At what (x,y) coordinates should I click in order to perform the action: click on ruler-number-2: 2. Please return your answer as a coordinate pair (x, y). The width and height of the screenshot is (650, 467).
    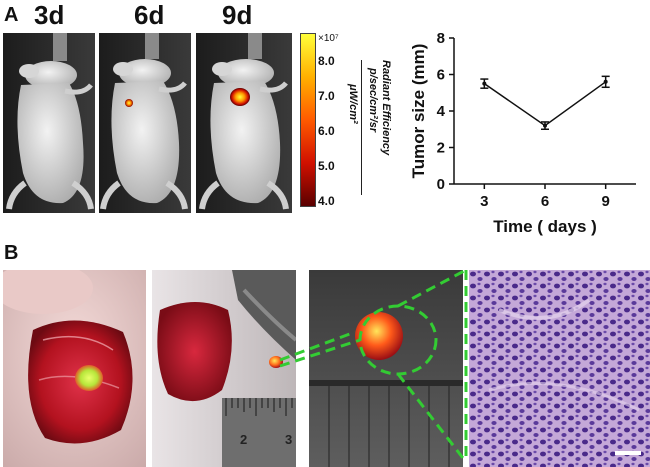
    Looking at the image, I should click on (244, 439).